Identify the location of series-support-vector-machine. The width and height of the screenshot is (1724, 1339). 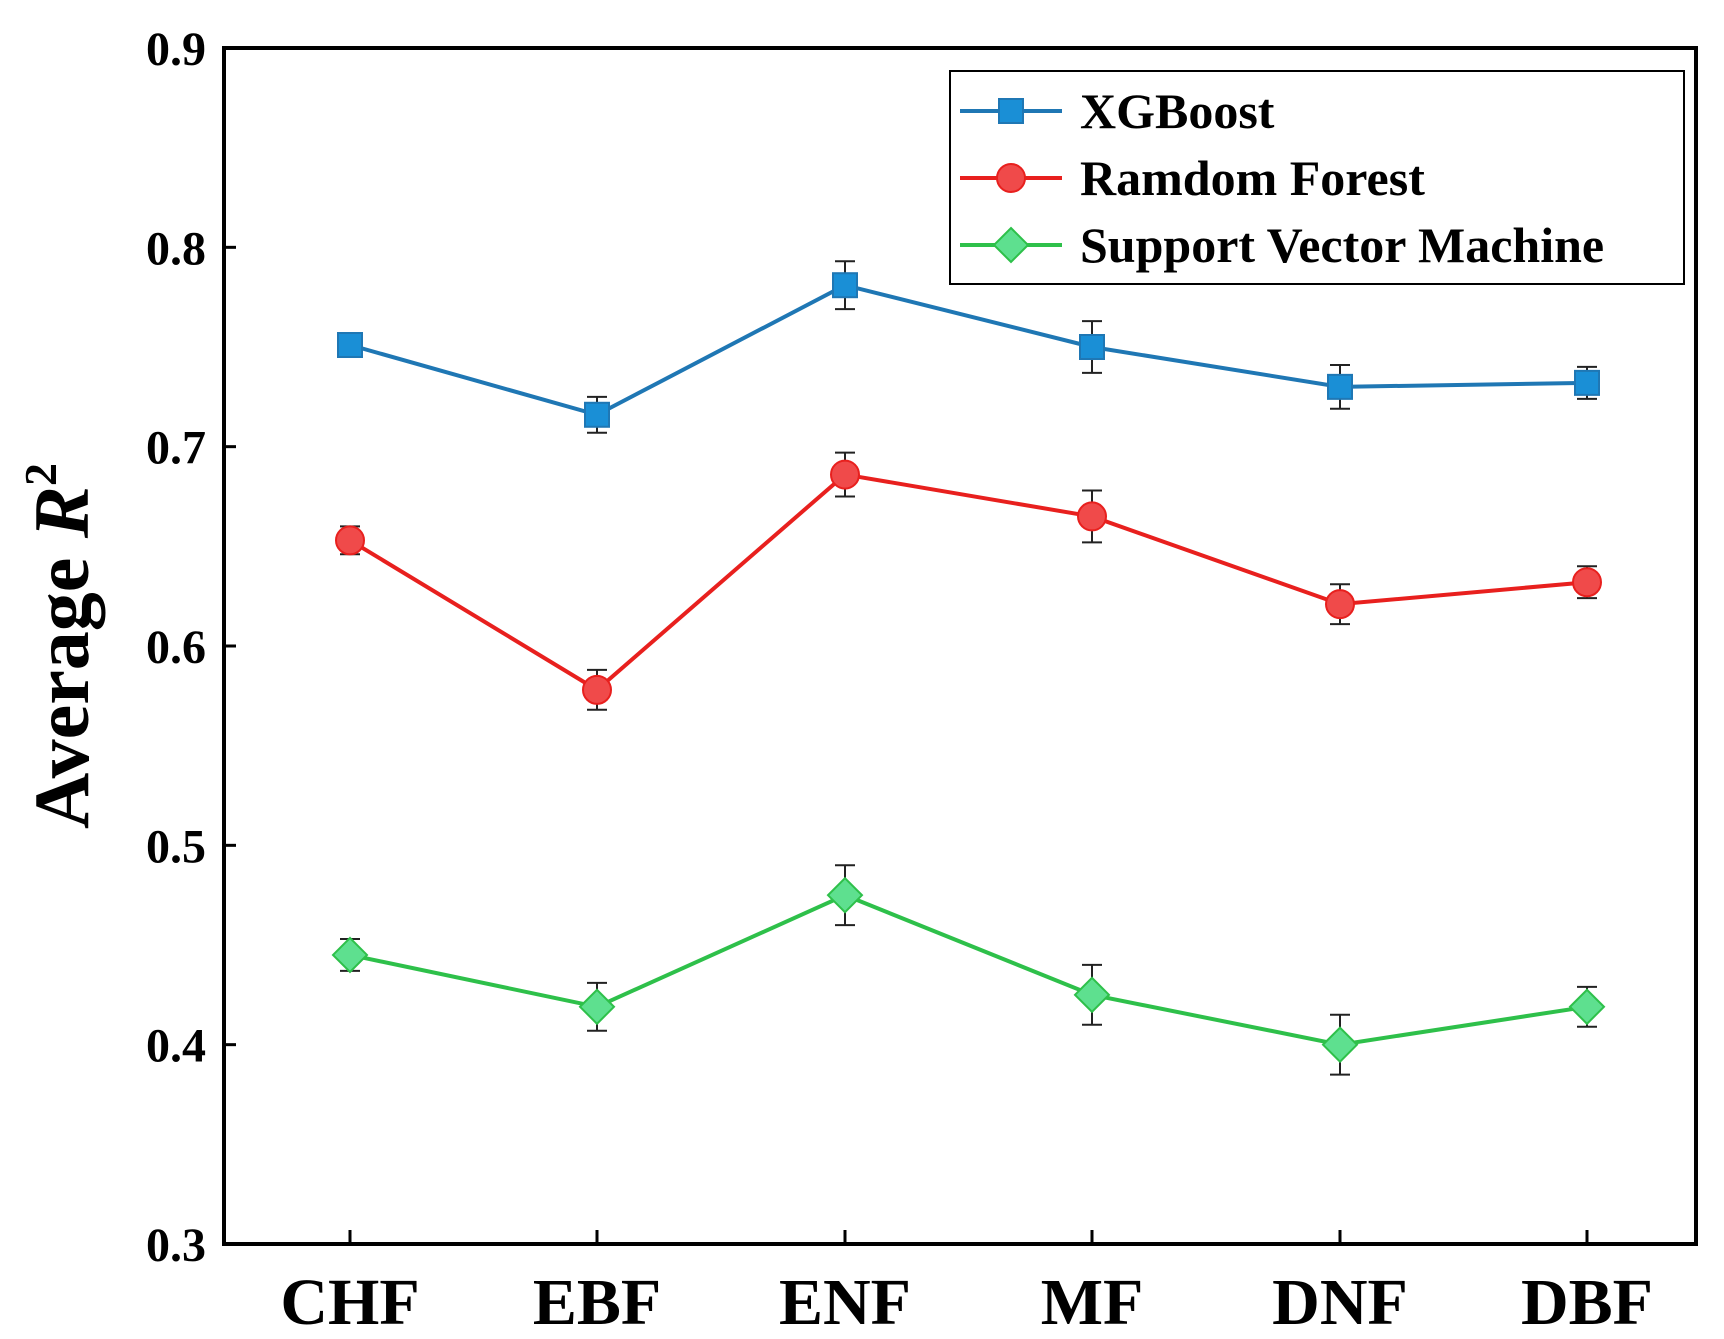
(968, 970).